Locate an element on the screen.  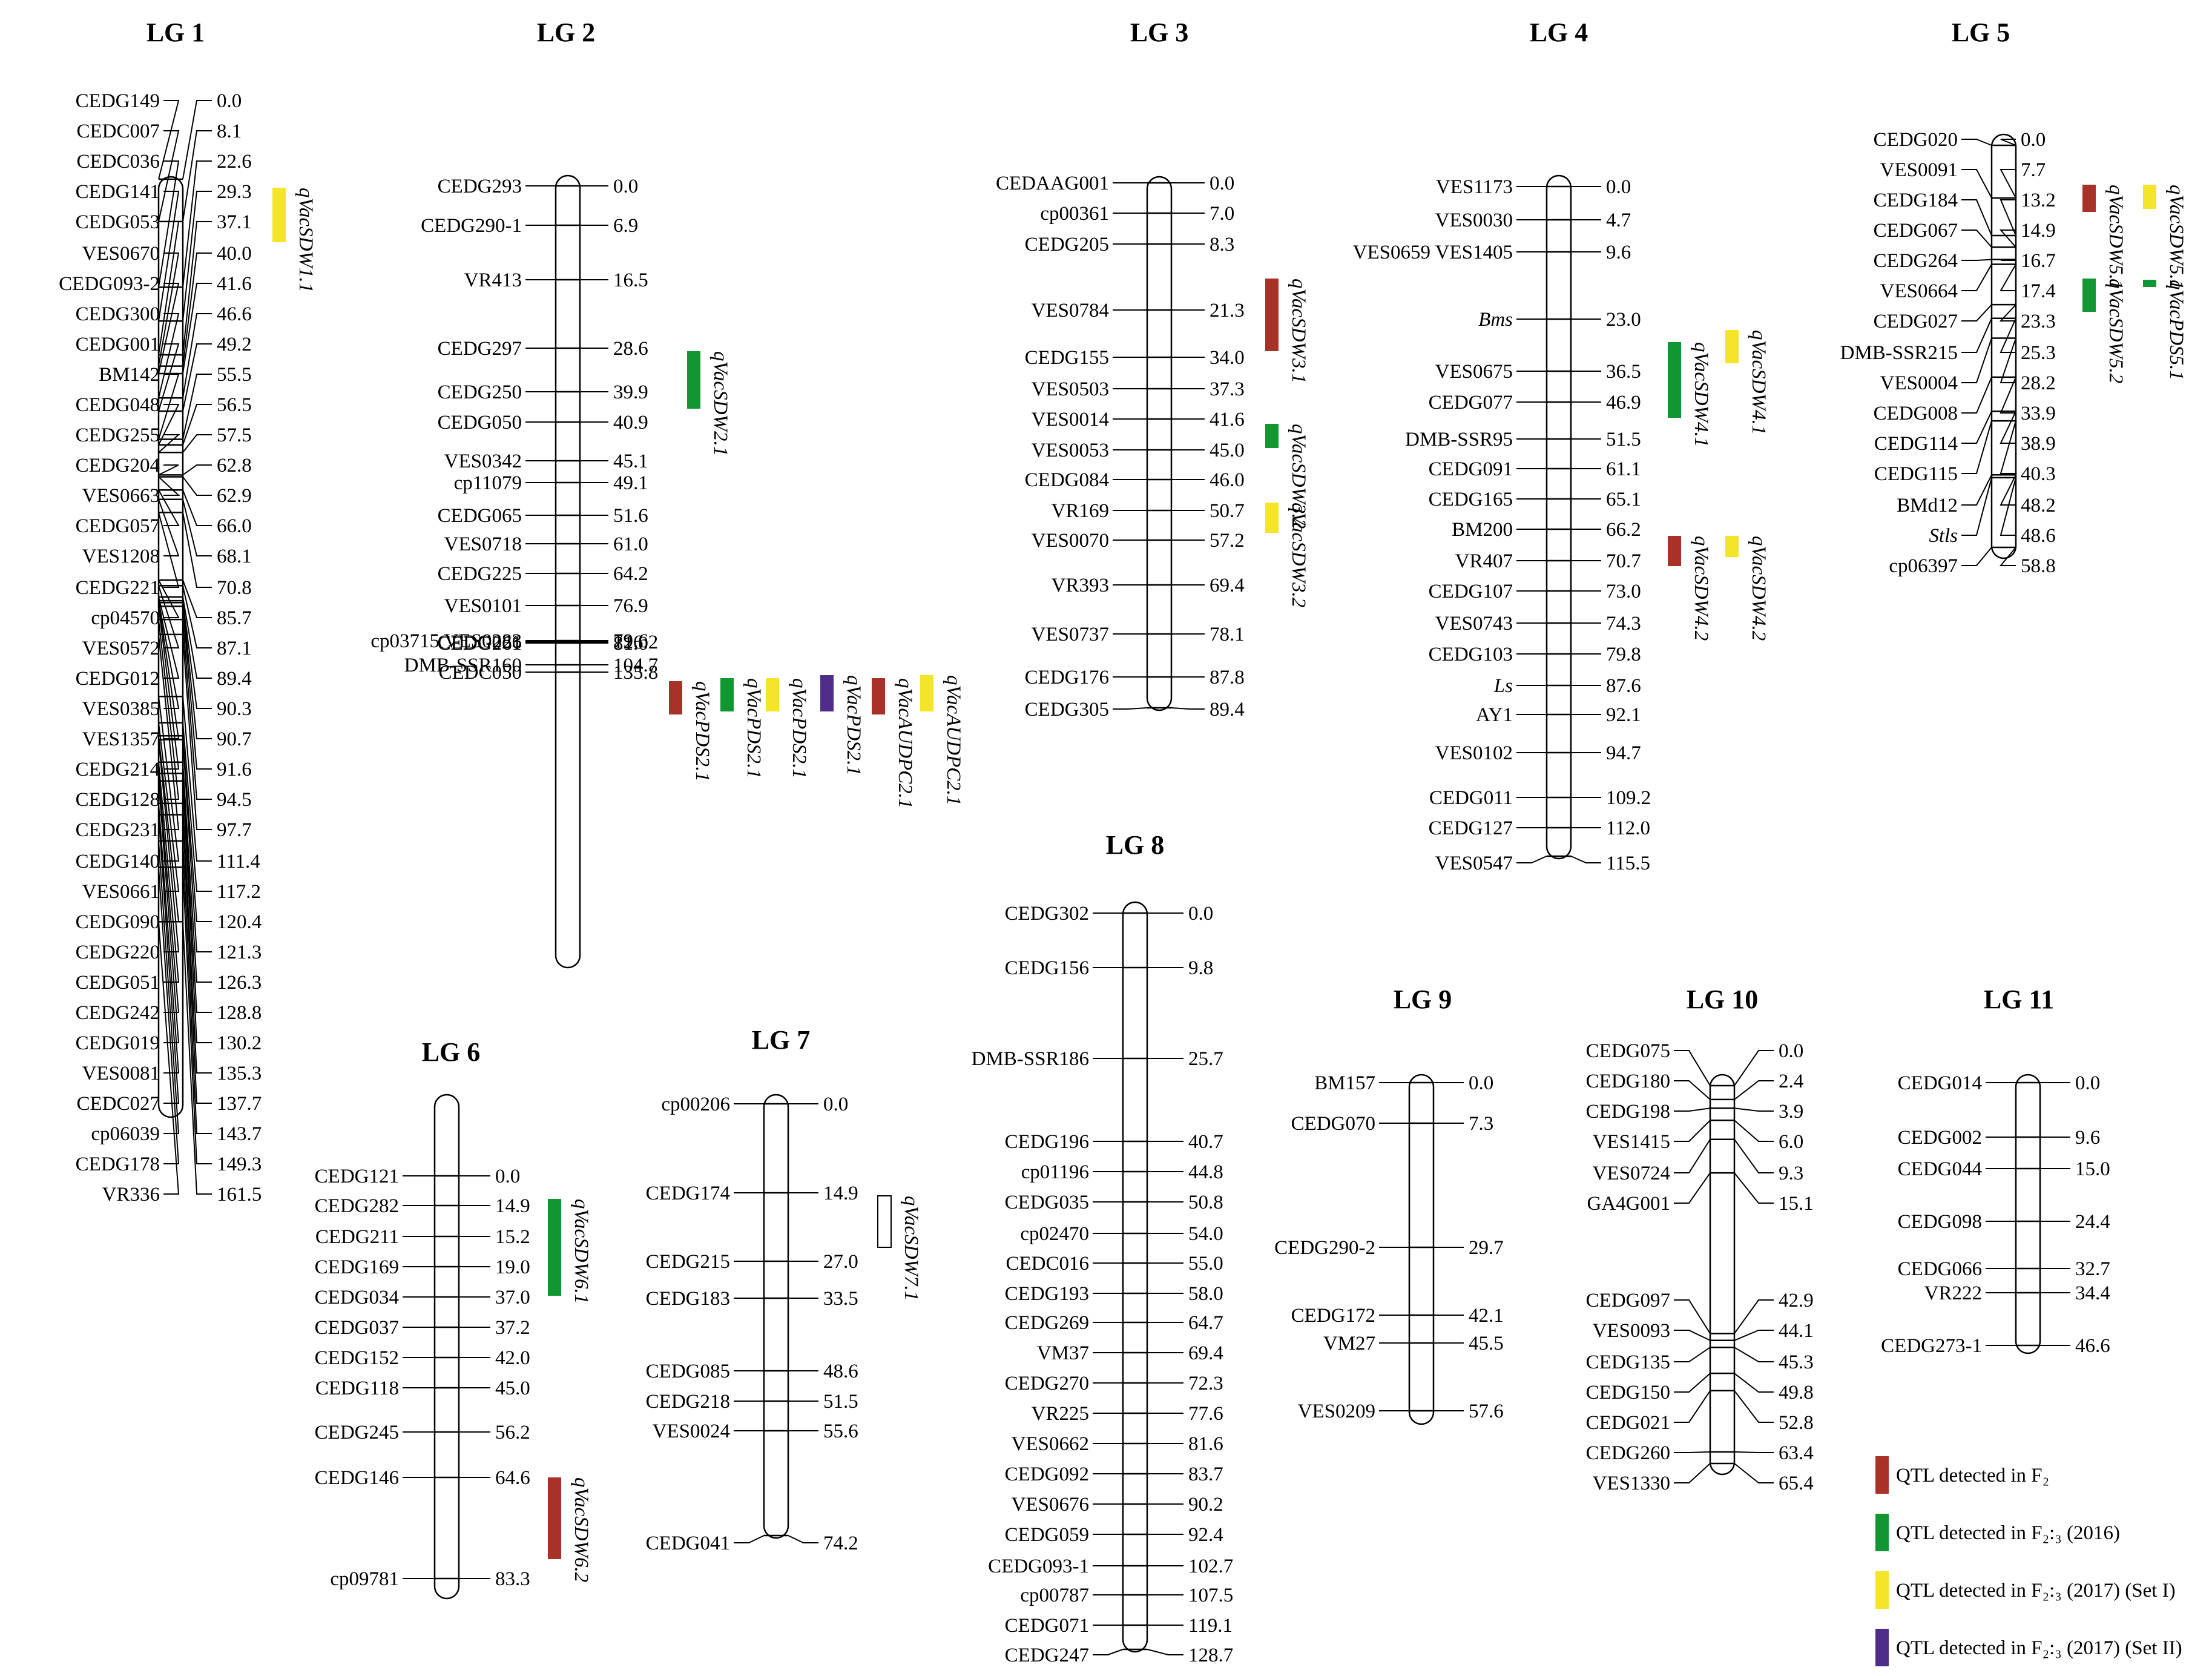
marker-position: 46.6 is located at coordinates (234, 314).